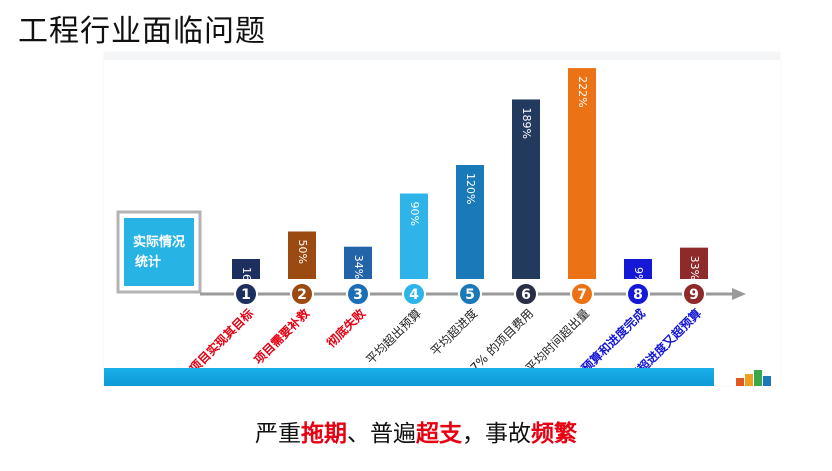  I want to click on summary-part-3: ，事故, so click(496, 434).